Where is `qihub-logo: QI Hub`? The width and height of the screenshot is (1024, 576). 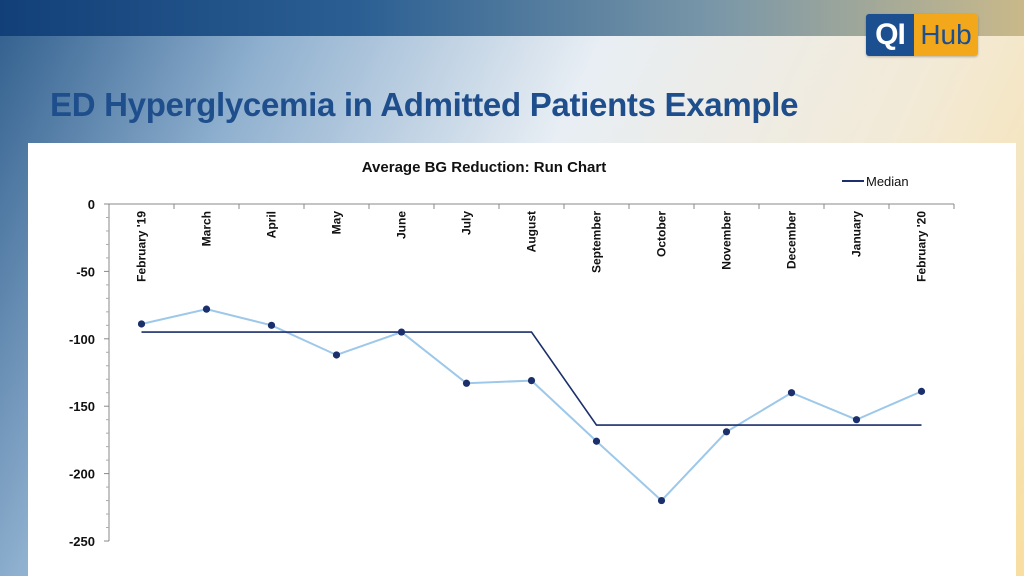
qihub-logo: QI Hub is located at coordinates (922, 35).